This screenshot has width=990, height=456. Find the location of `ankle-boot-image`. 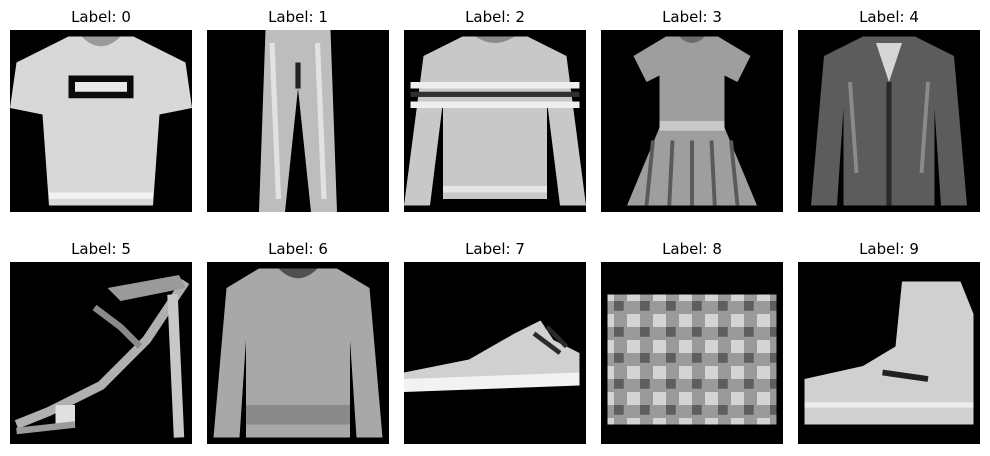

ankle-boot-image is located at coordinates (889, 353).